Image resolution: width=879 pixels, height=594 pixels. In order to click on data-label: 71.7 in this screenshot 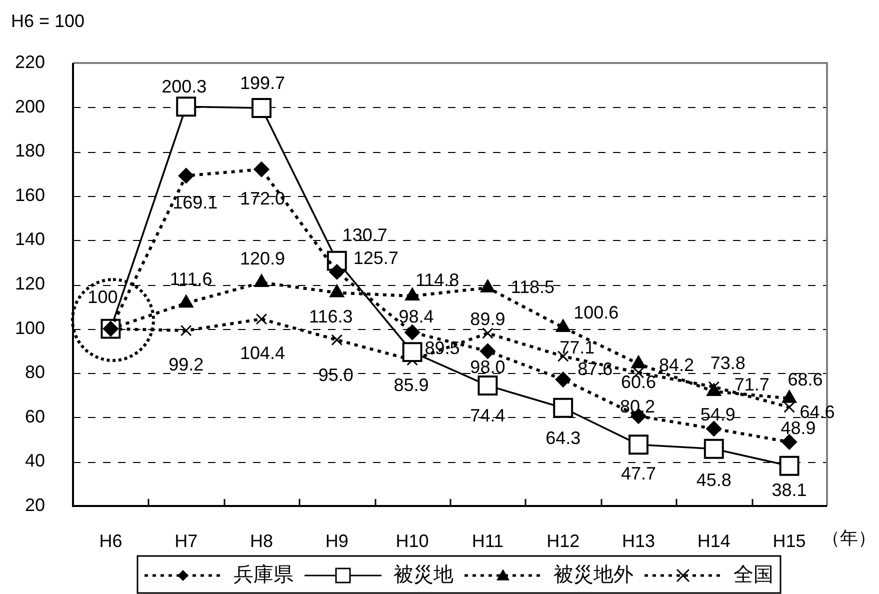, I will do `click(752, 384)`.